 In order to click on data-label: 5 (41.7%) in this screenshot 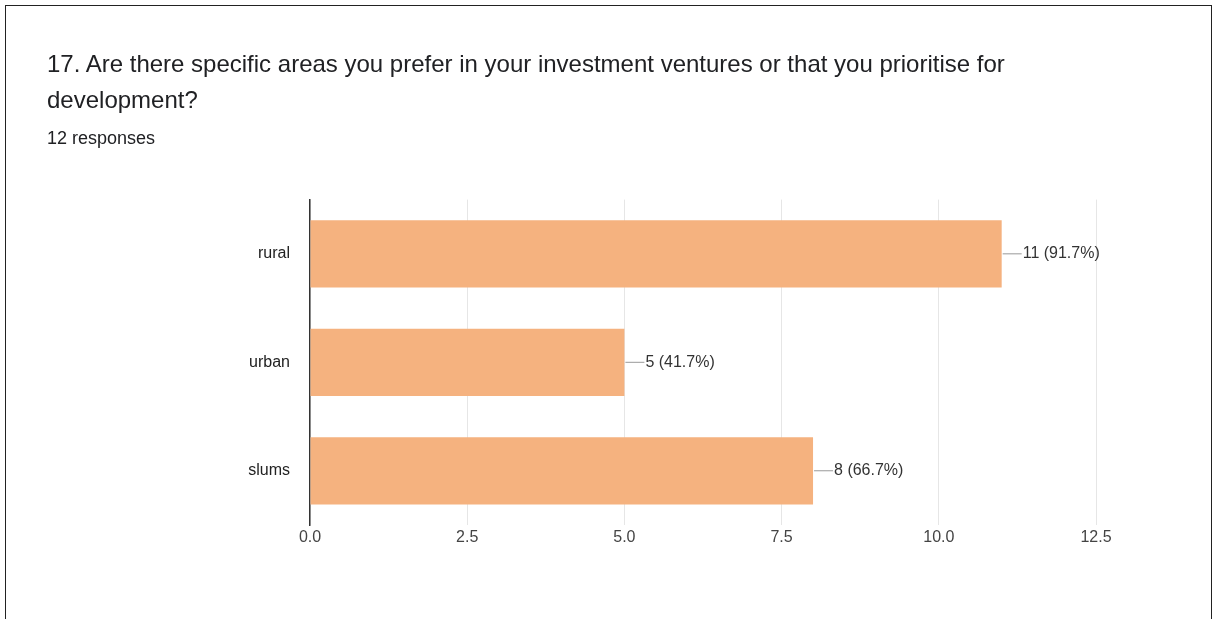, I will do `click(680, 361)`.